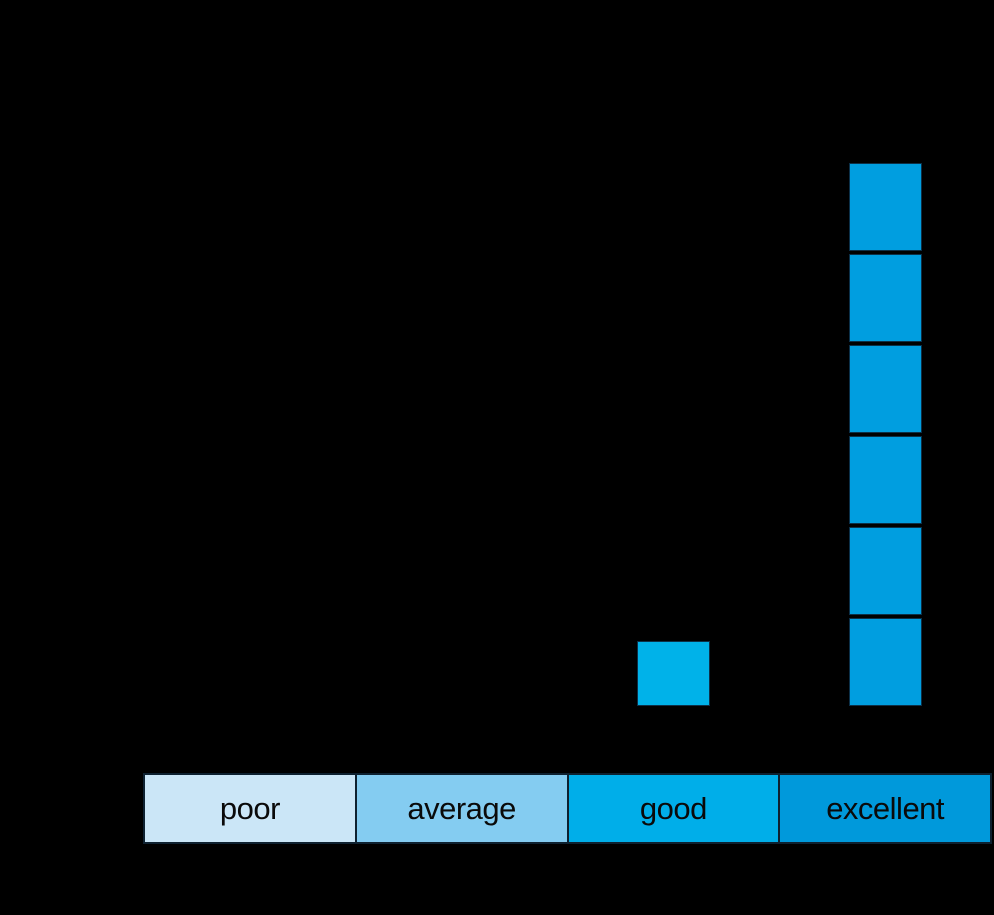 The height and width of the screenshot is (915, 994). I want to click on category-label: good, so click(673, 808).